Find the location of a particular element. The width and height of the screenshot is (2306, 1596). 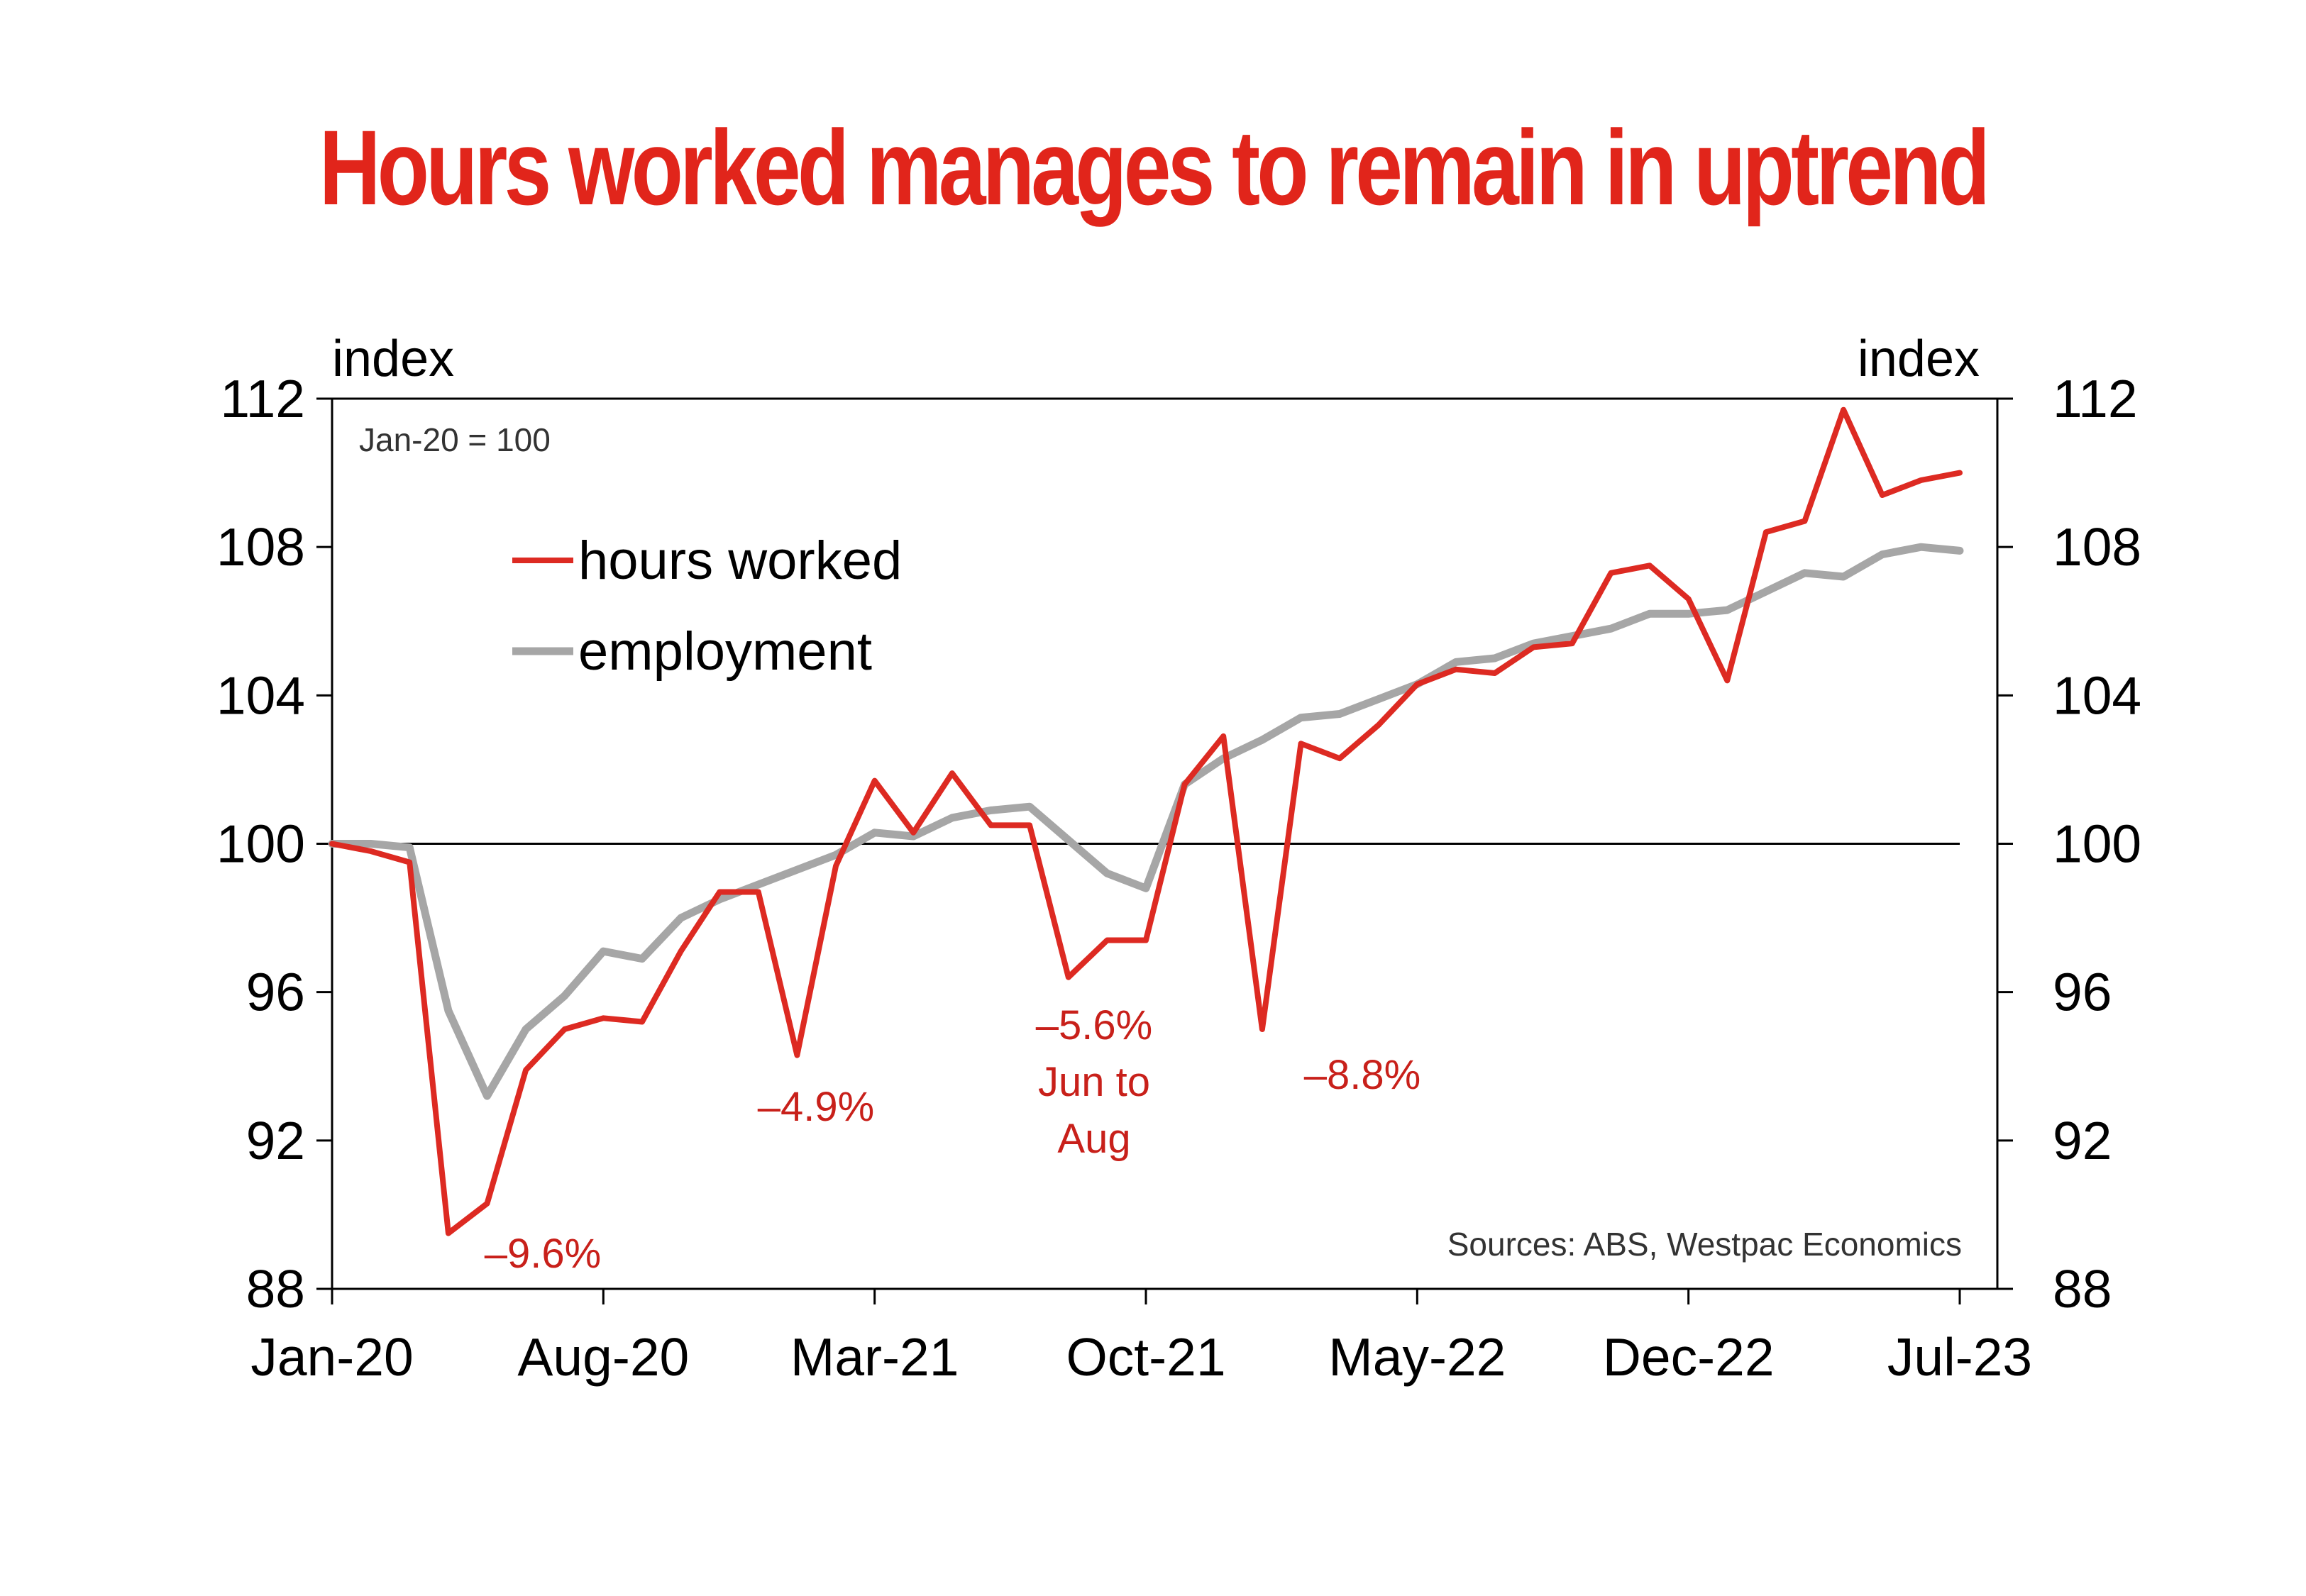

annotation-label: –5.6% Jun to Aug is located at coordinates (1094, 1082).